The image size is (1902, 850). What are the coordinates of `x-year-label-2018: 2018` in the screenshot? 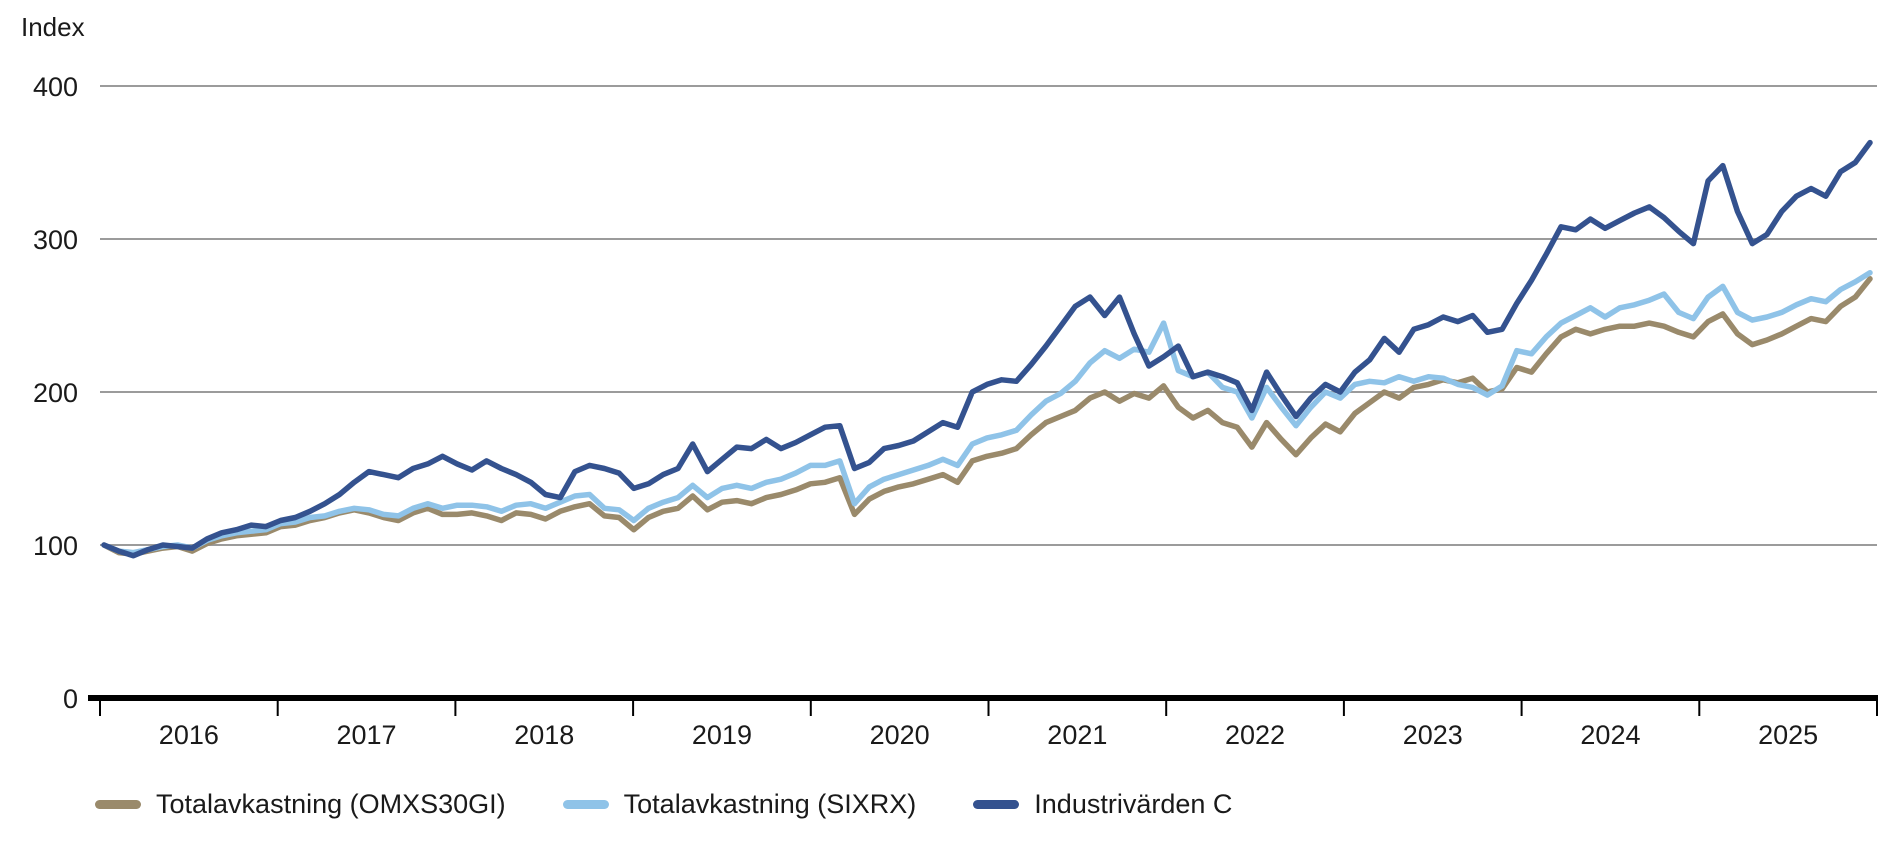 It's located at (544, 735).